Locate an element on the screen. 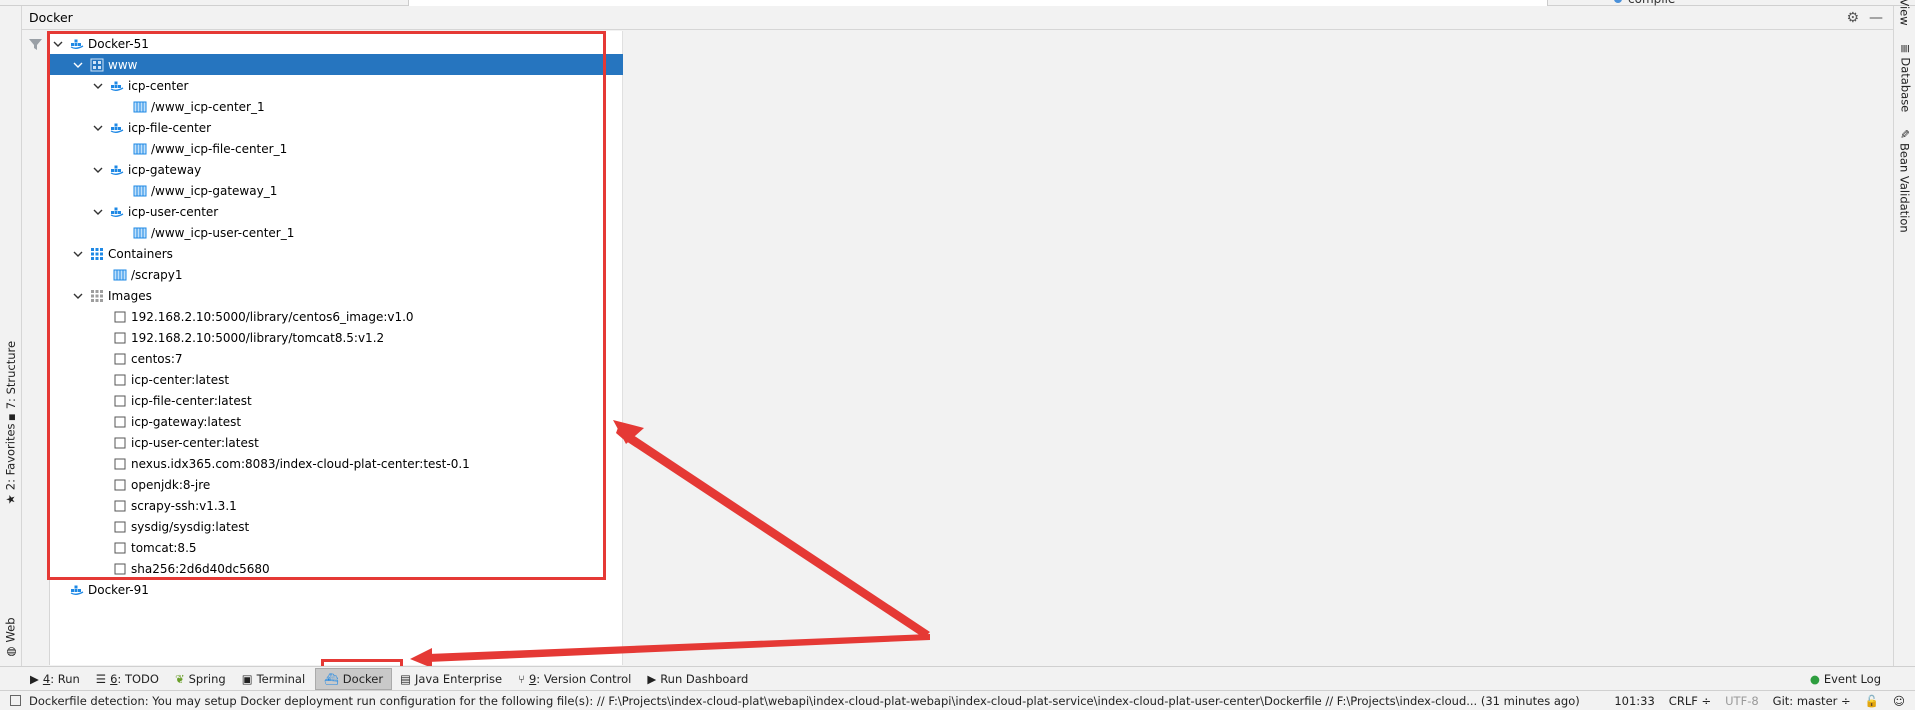  tree-node-containers: Containers is located at coordinates (336, 253).